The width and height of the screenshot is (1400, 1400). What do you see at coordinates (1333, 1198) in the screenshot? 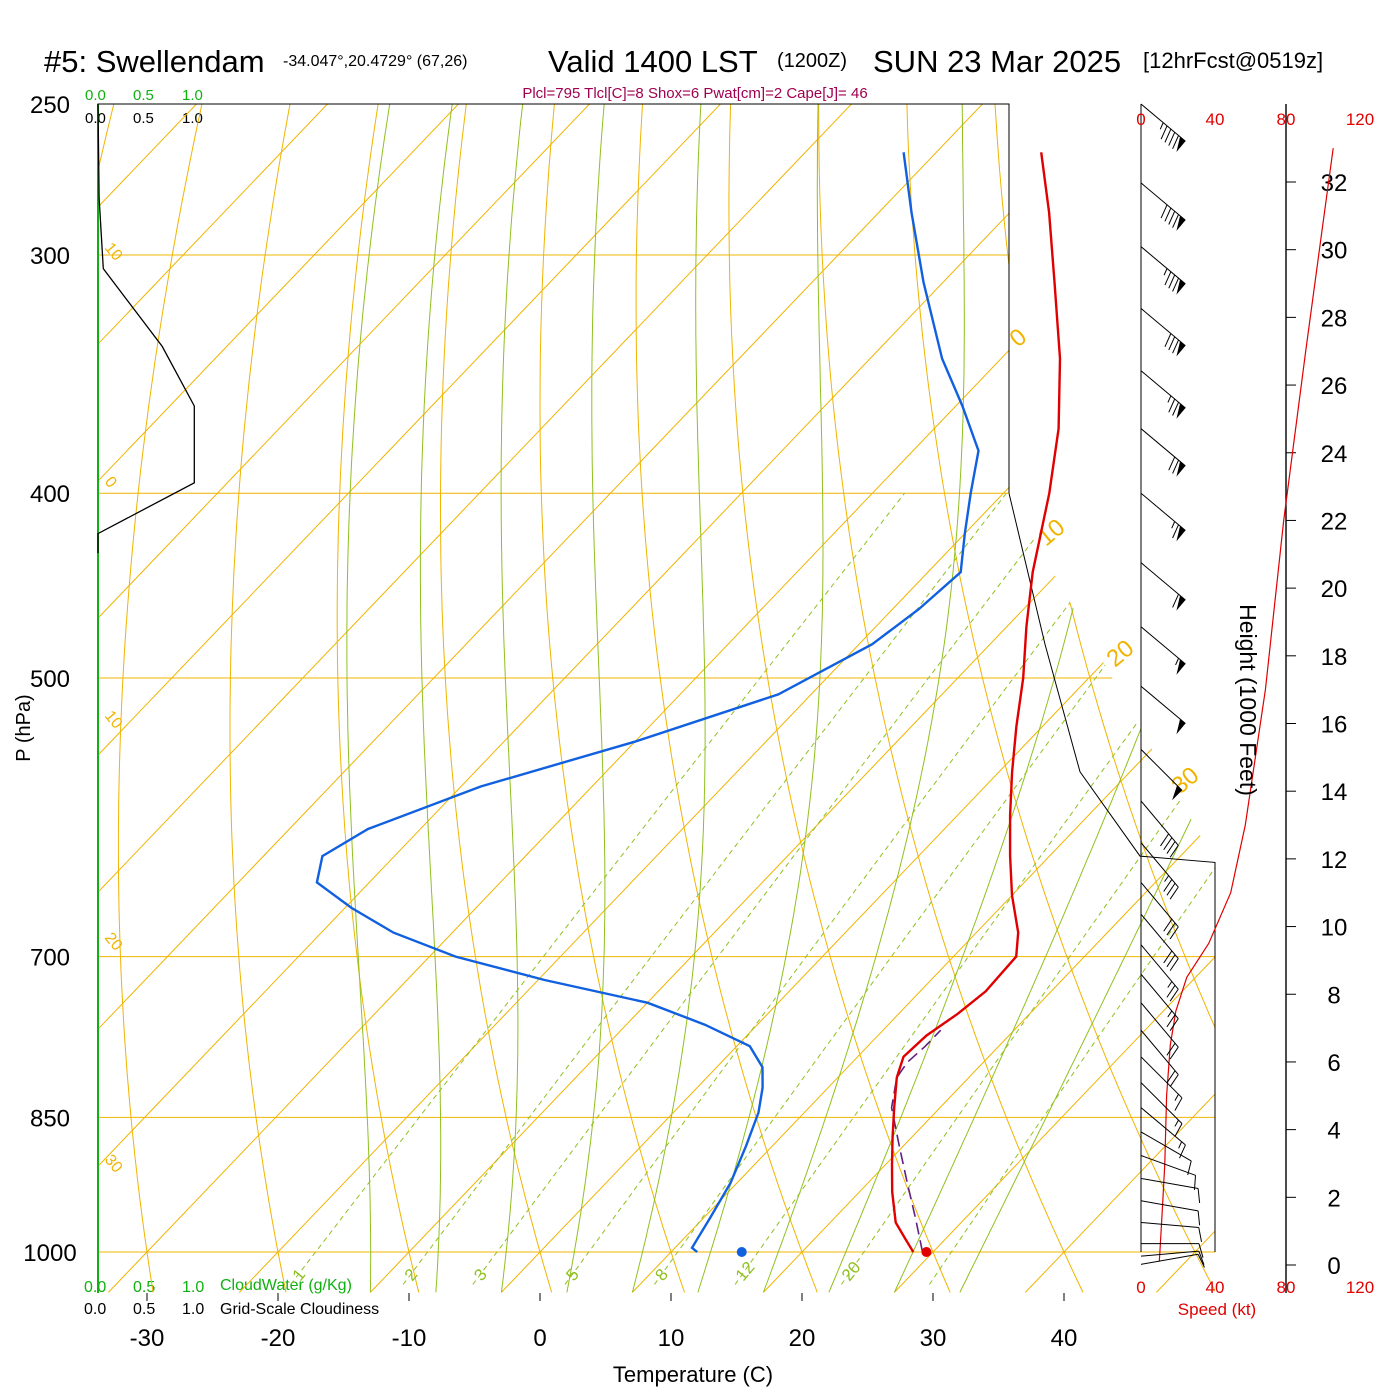
I see `height-tick-label: 2` at bounding box center [1333, 1198].